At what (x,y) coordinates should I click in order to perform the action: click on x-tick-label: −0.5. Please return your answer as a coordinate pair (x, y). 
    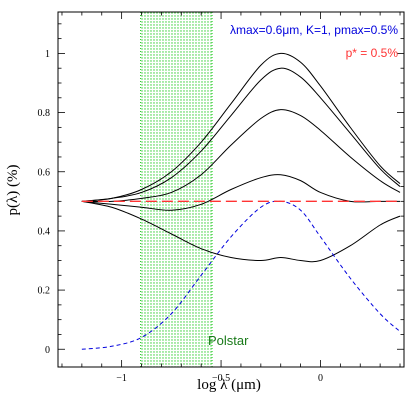
    Looking at the image, I should click on (221, 378).